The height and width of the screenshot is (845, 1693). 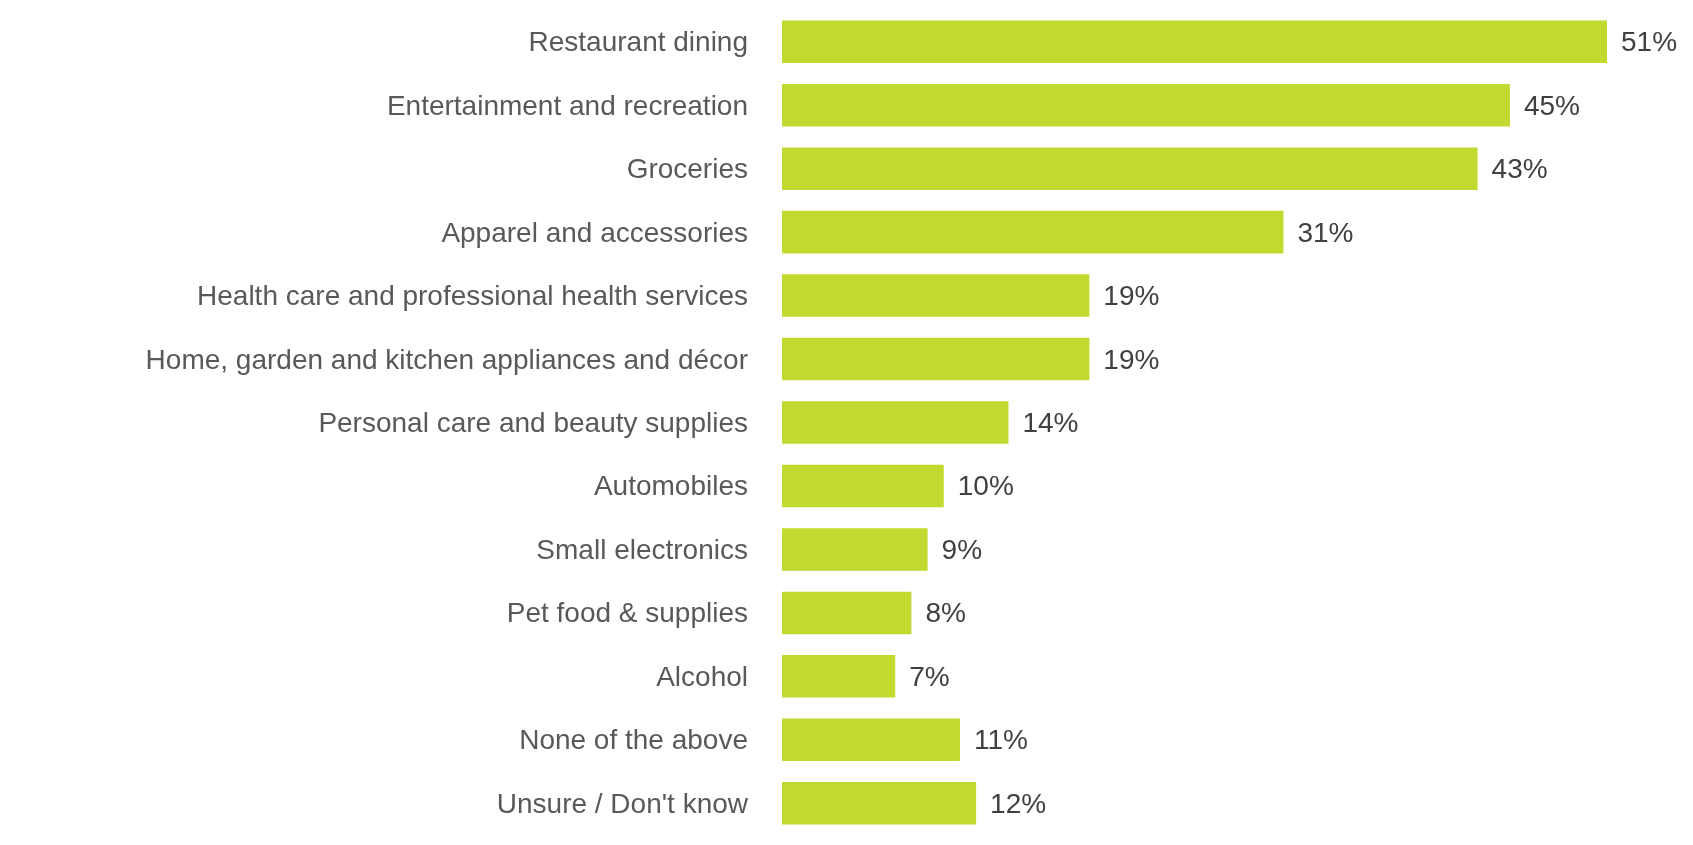 I want to click on data-label: 12%, so click(x=1018, y=803).